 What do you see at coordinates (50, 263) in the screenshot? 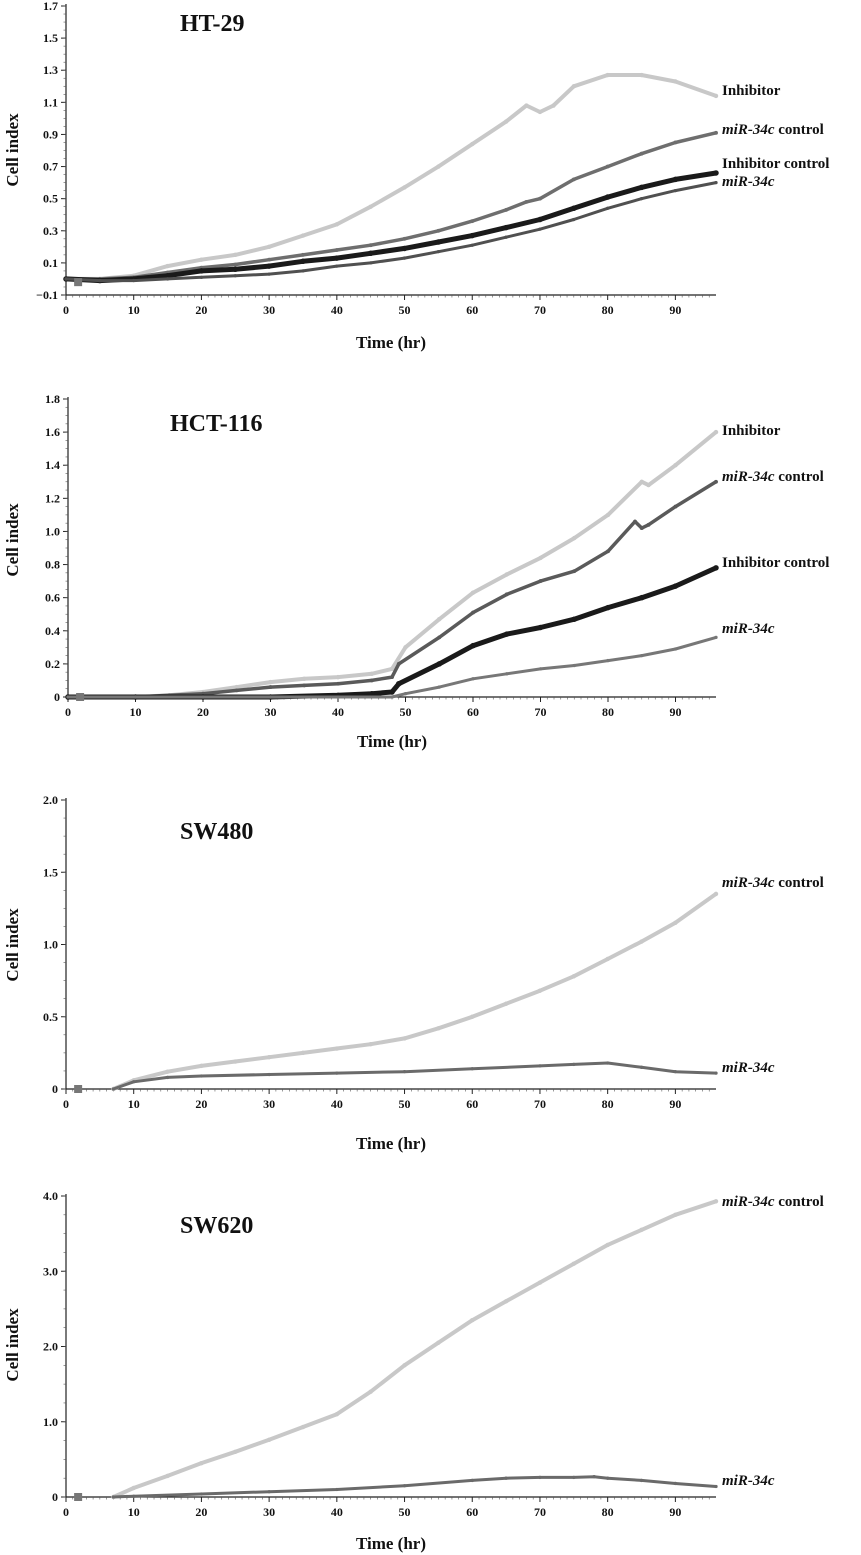
I see `y-tick-label: 0.1` at bounding box center [50, 263].